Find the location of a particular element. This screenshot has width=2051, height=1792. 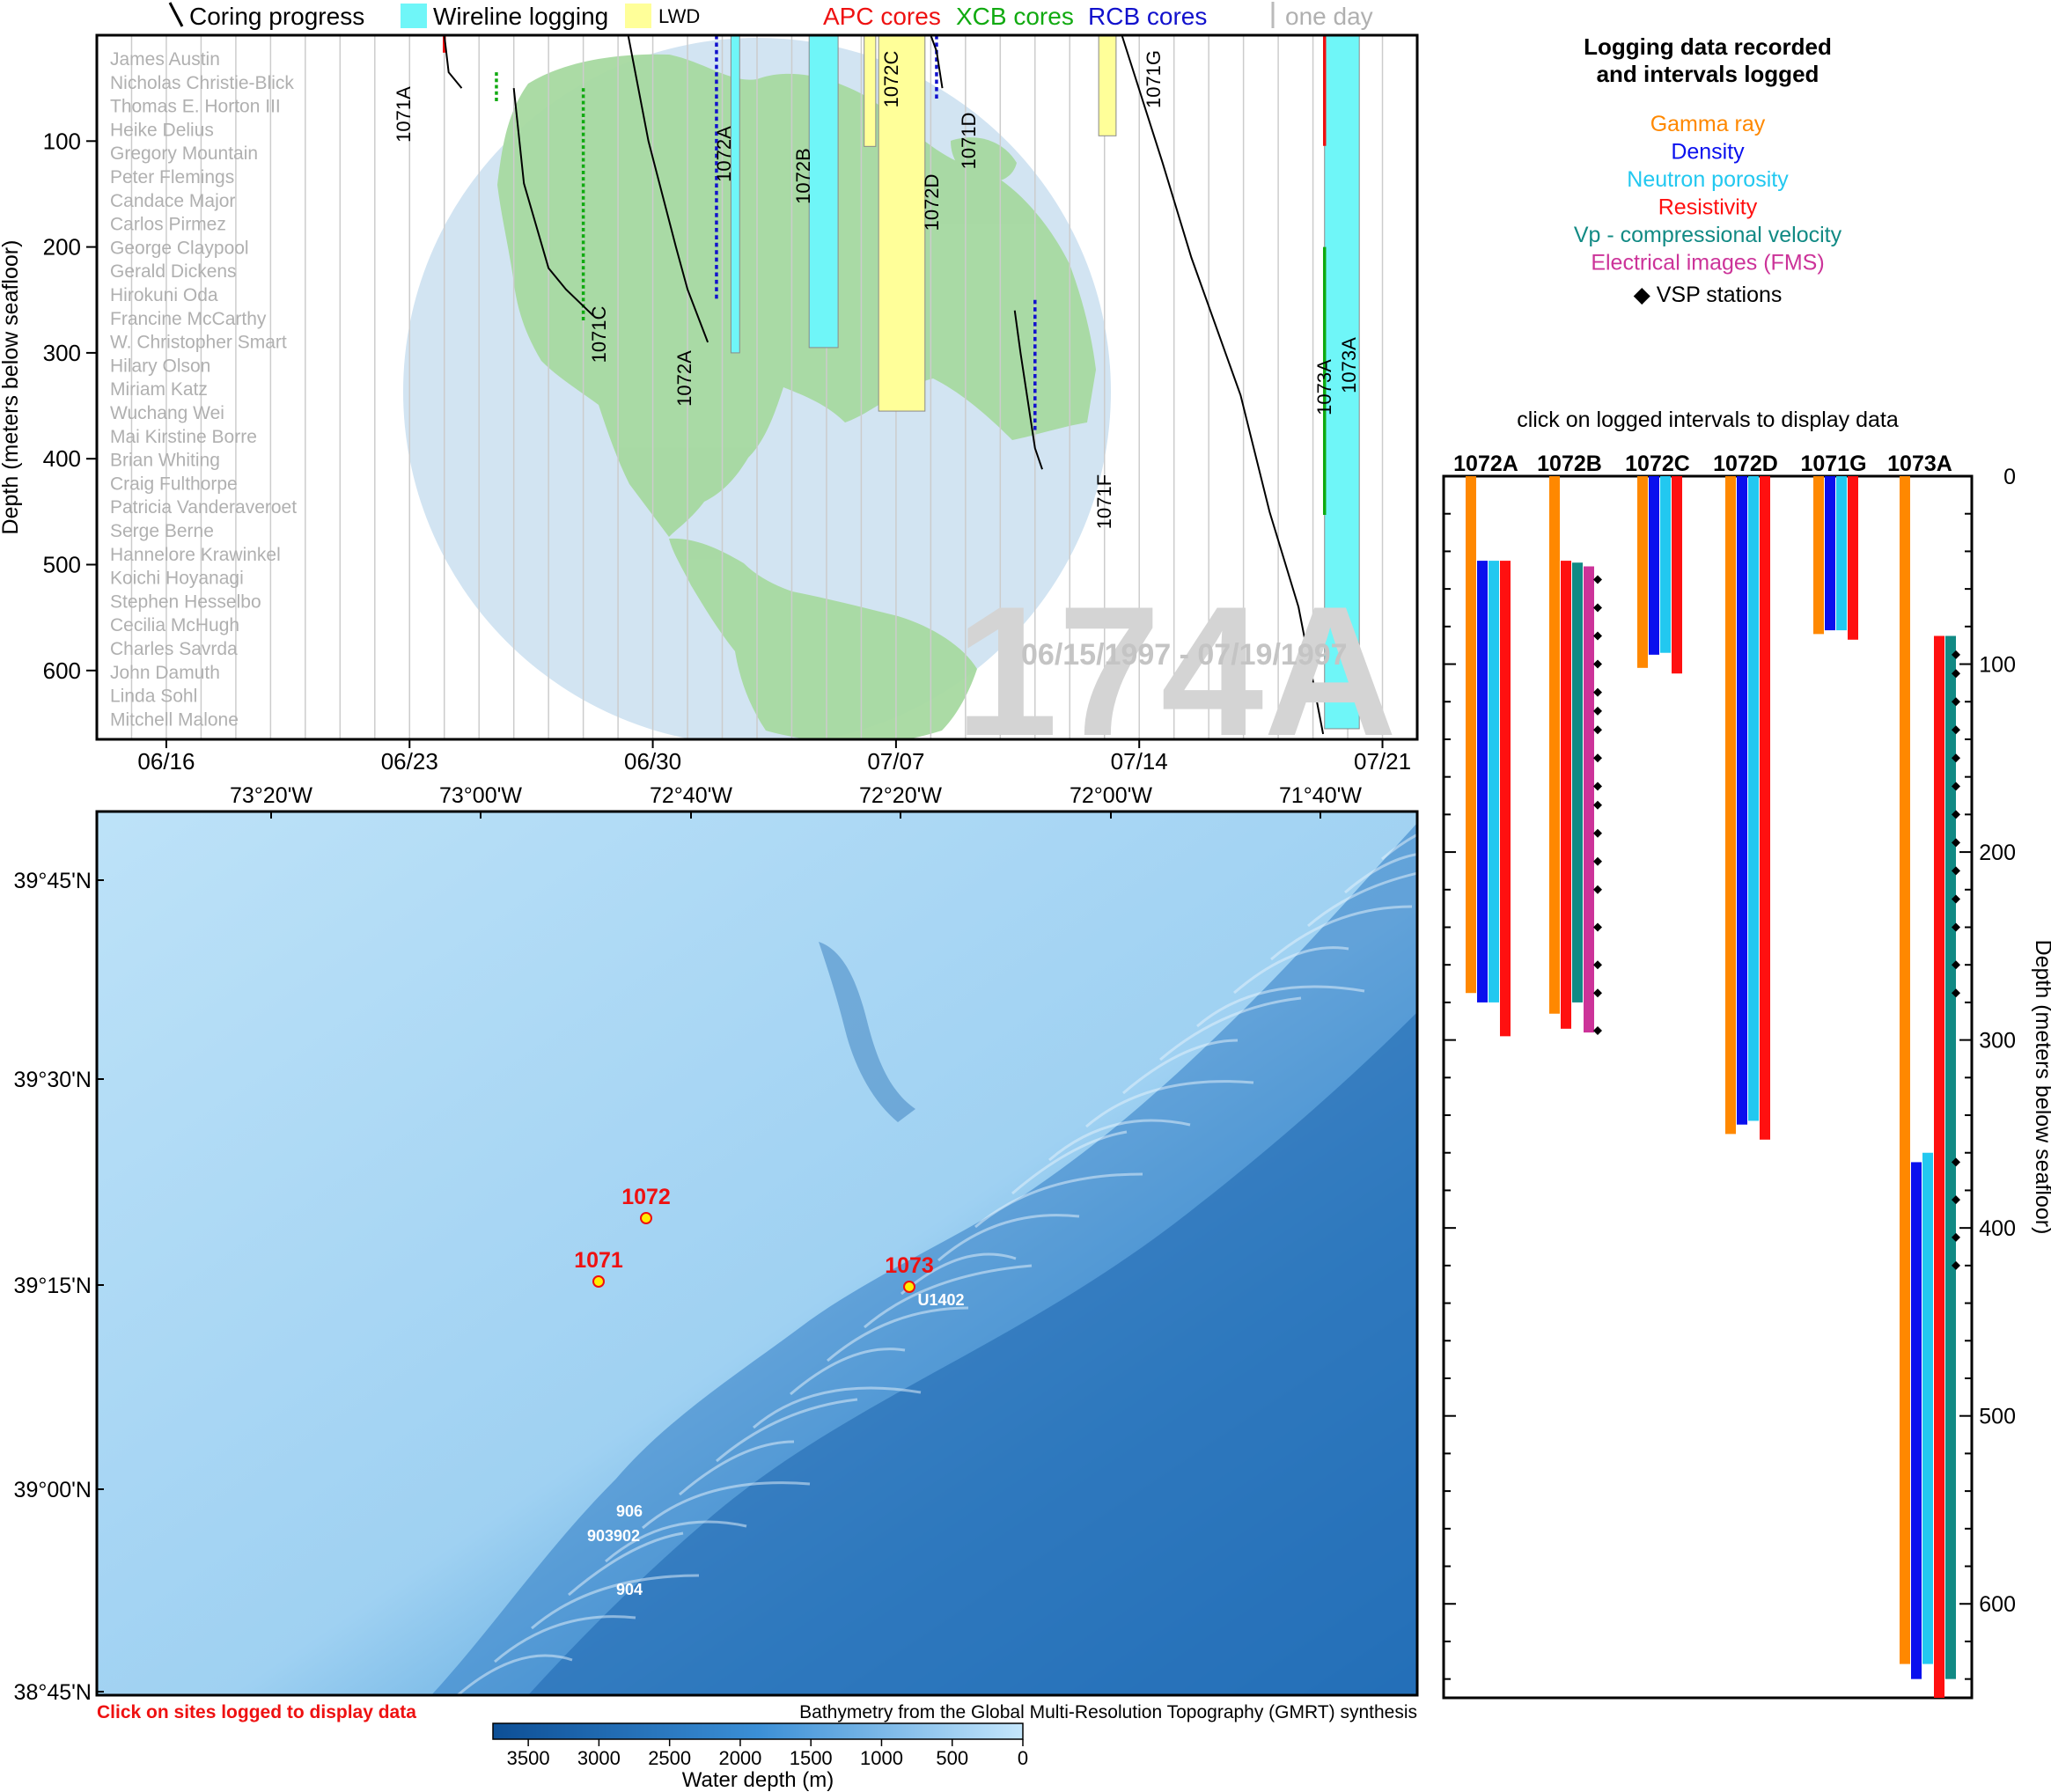

site-1071-marker is located at coordinates (598, 1281).